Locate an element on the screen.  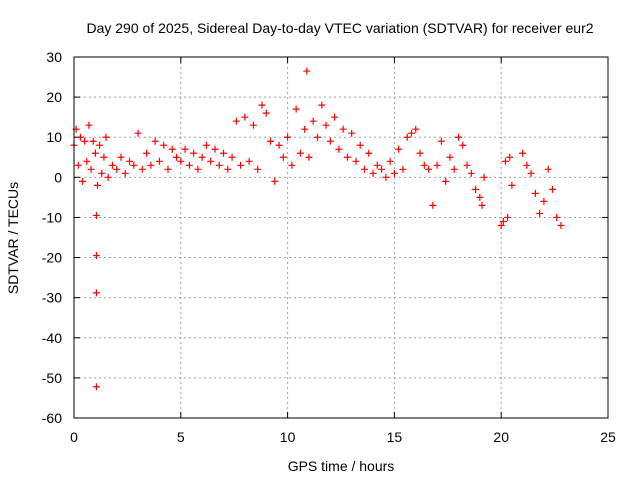
x-tick-label: 0 is located at coordinates (74, 437).